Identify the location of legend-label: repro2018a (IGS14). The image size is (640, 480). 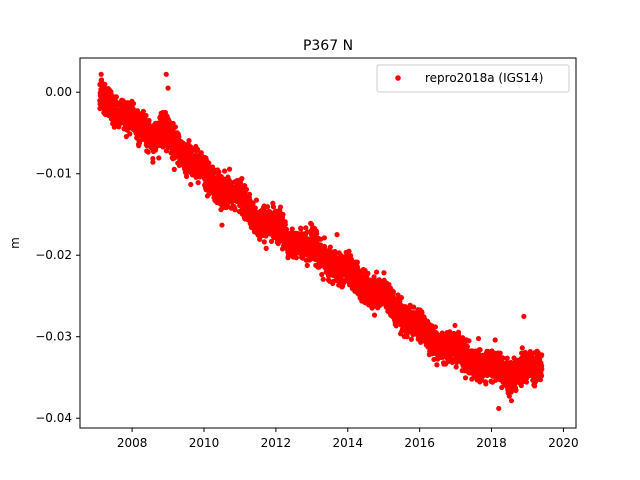
(484, 78).